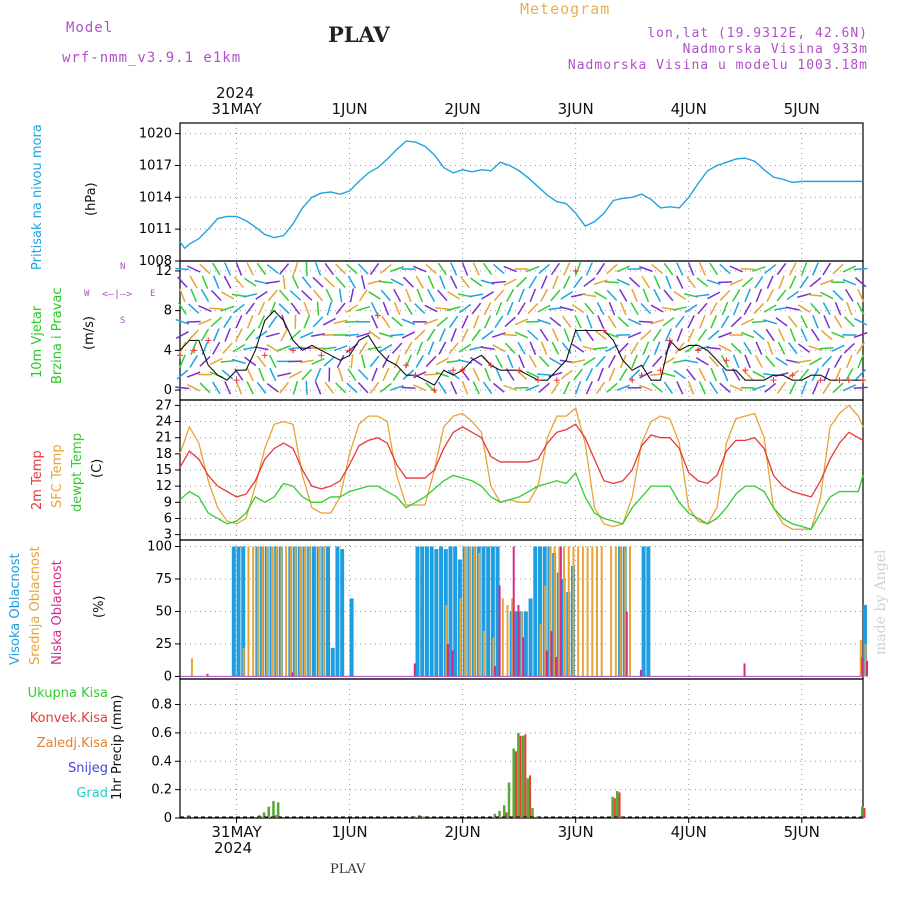  I want to click on ytick-label-2-5: 18, so click(163, 454).